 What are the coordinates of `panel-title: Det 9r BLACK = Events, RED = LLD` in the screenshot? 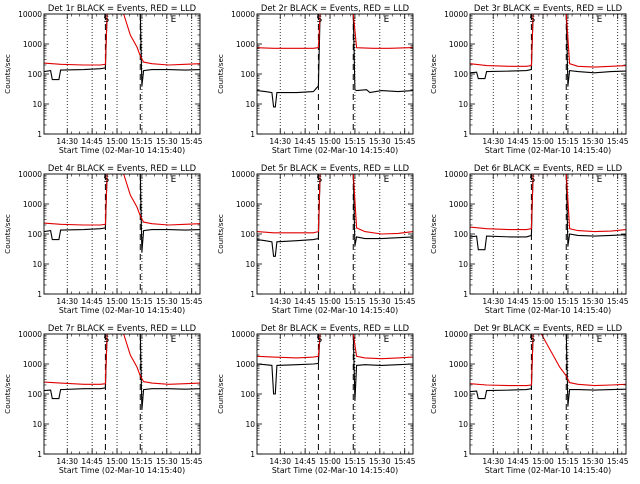 It's located at (548, 328).